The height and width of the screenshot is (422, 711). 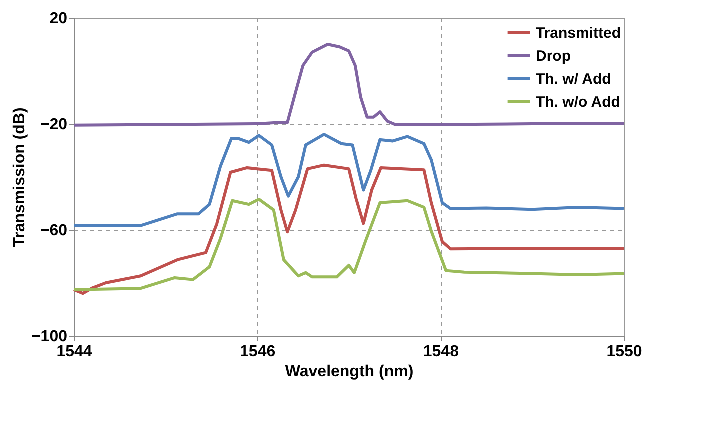 What do you see at coordinates (54, 125) in the screenshot?
I see `y-tick-label: −20` at bounding box center [54, 125].